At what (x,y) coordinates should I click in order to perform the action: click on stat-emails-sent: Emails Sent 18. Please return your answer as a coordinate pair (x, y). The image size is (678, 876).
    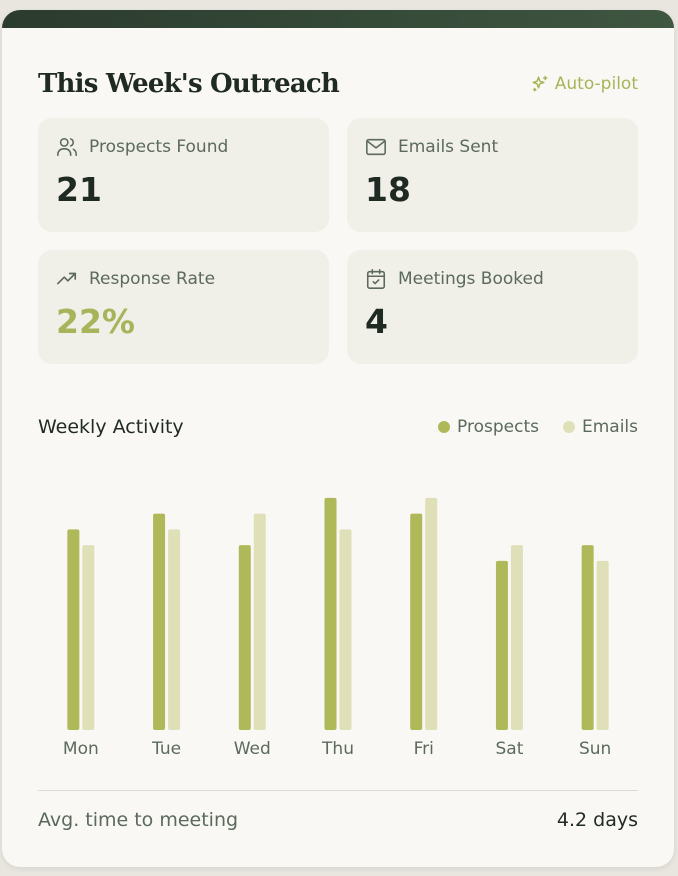
    Looking at the image, I should click on (492, 175).